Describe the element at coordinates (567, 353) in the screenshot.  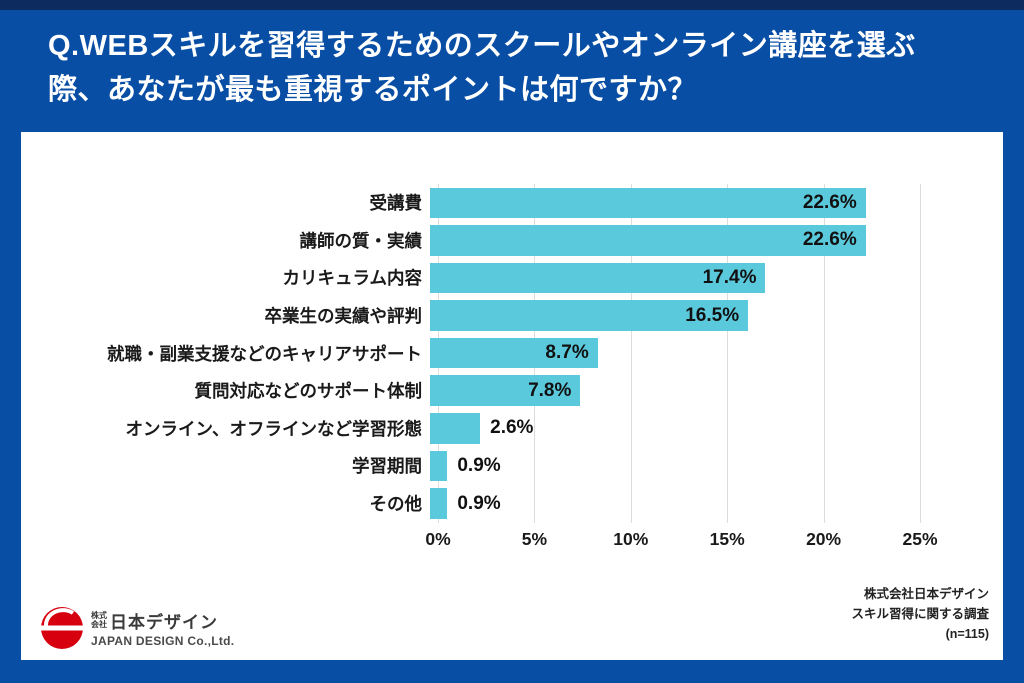
I see `value-label: 8.7%` at that location.